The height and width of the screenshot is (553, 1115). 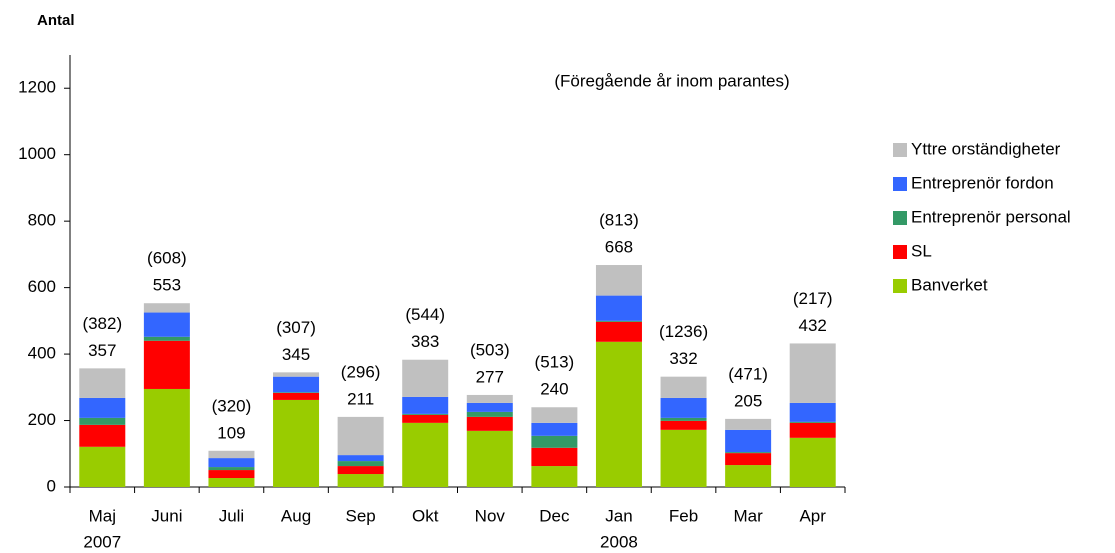 I want to click on total-label: 357, so click(x=102, y=350).